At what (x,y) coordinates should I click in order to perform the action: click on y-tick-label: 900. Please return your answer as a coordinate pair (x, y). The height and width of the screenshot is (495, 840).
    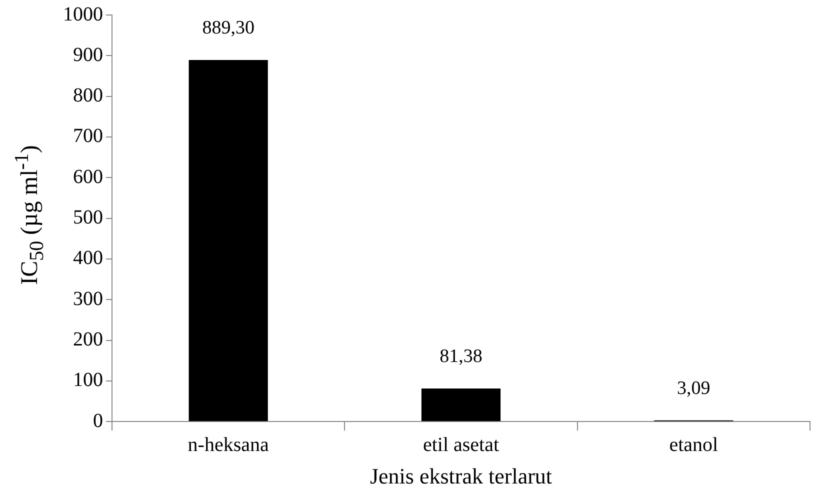
    Looking at the image, I should click on (88, 55).